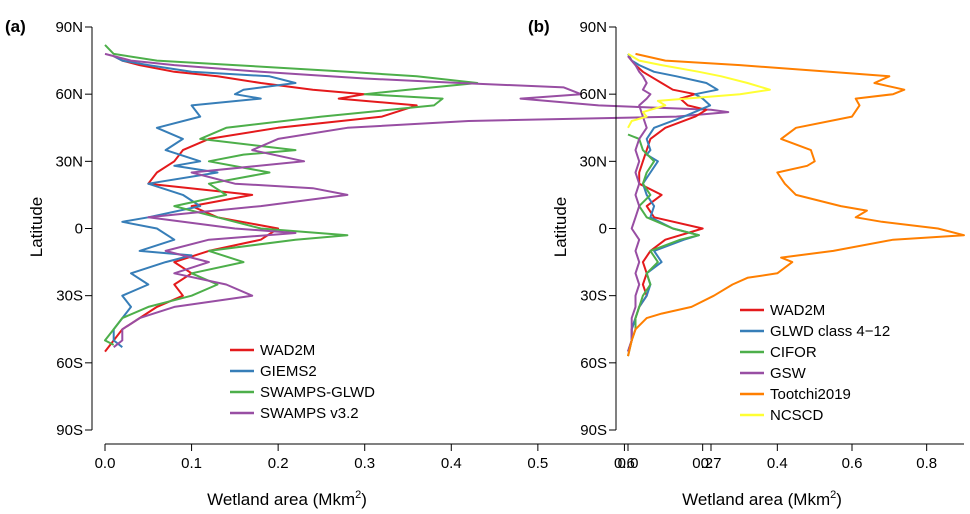 Image resolution: width=970 pixels, height=514 pixels. What do you see at coordinates (69, 430) in the screenshot?
I see `panel-a-y-tick-label: 90S` at bounding box center [69, 430].